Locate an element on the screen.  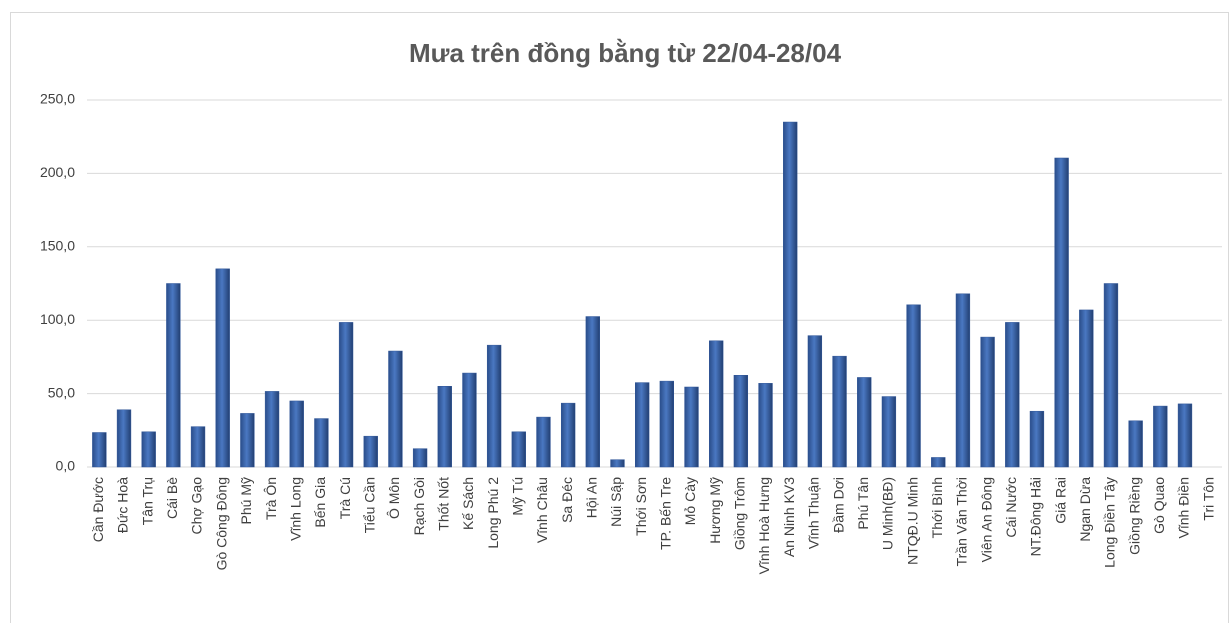
y-tick-label: 250,0 is located at coordinates (57, 99).